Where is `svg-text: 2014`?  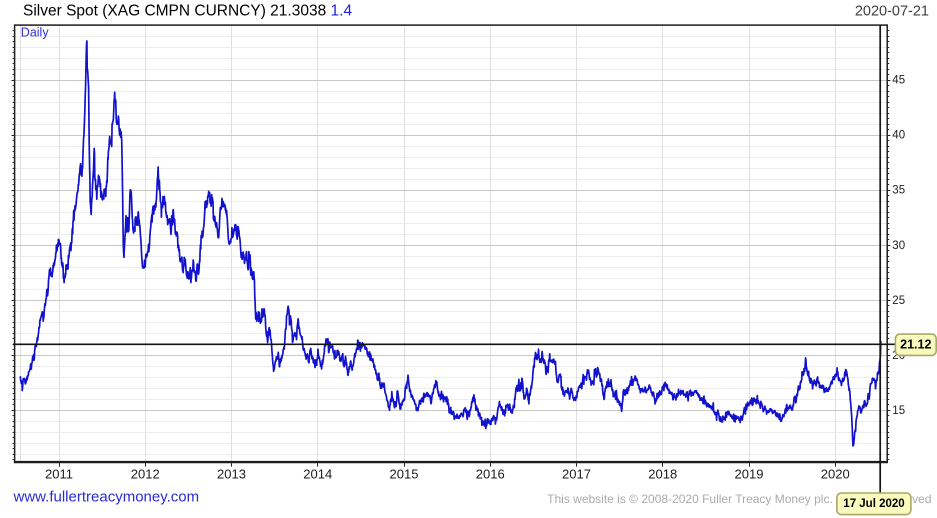 svg-text: 2014 is located at coordinates (317, 474).